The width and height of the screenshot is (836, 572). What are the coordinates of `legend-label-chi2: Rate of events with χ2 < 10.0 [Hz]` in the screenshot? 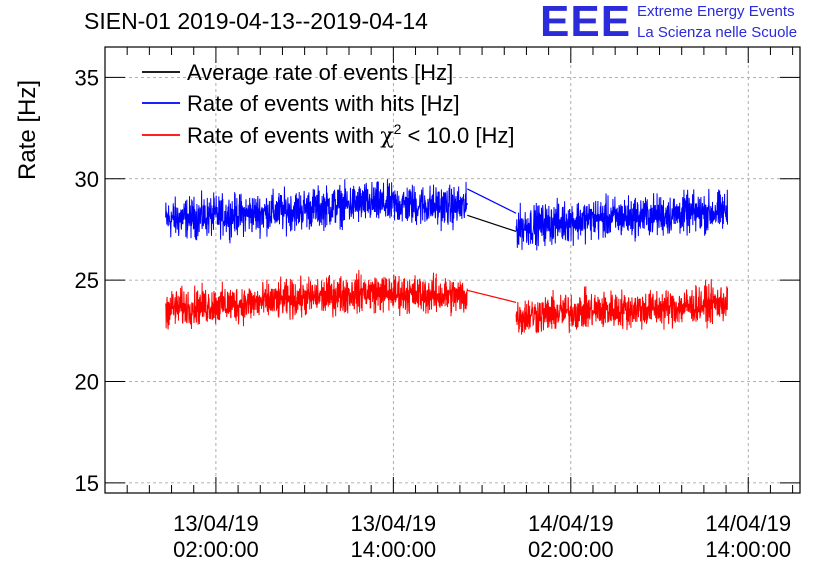 It's located at (350, 135).